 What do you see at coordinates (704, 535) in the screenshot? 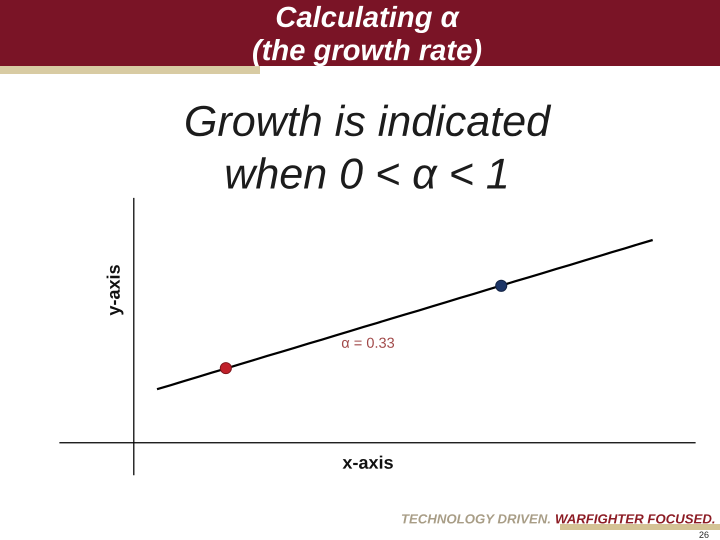
I see `text: 26` at bounding box center [704, 535].